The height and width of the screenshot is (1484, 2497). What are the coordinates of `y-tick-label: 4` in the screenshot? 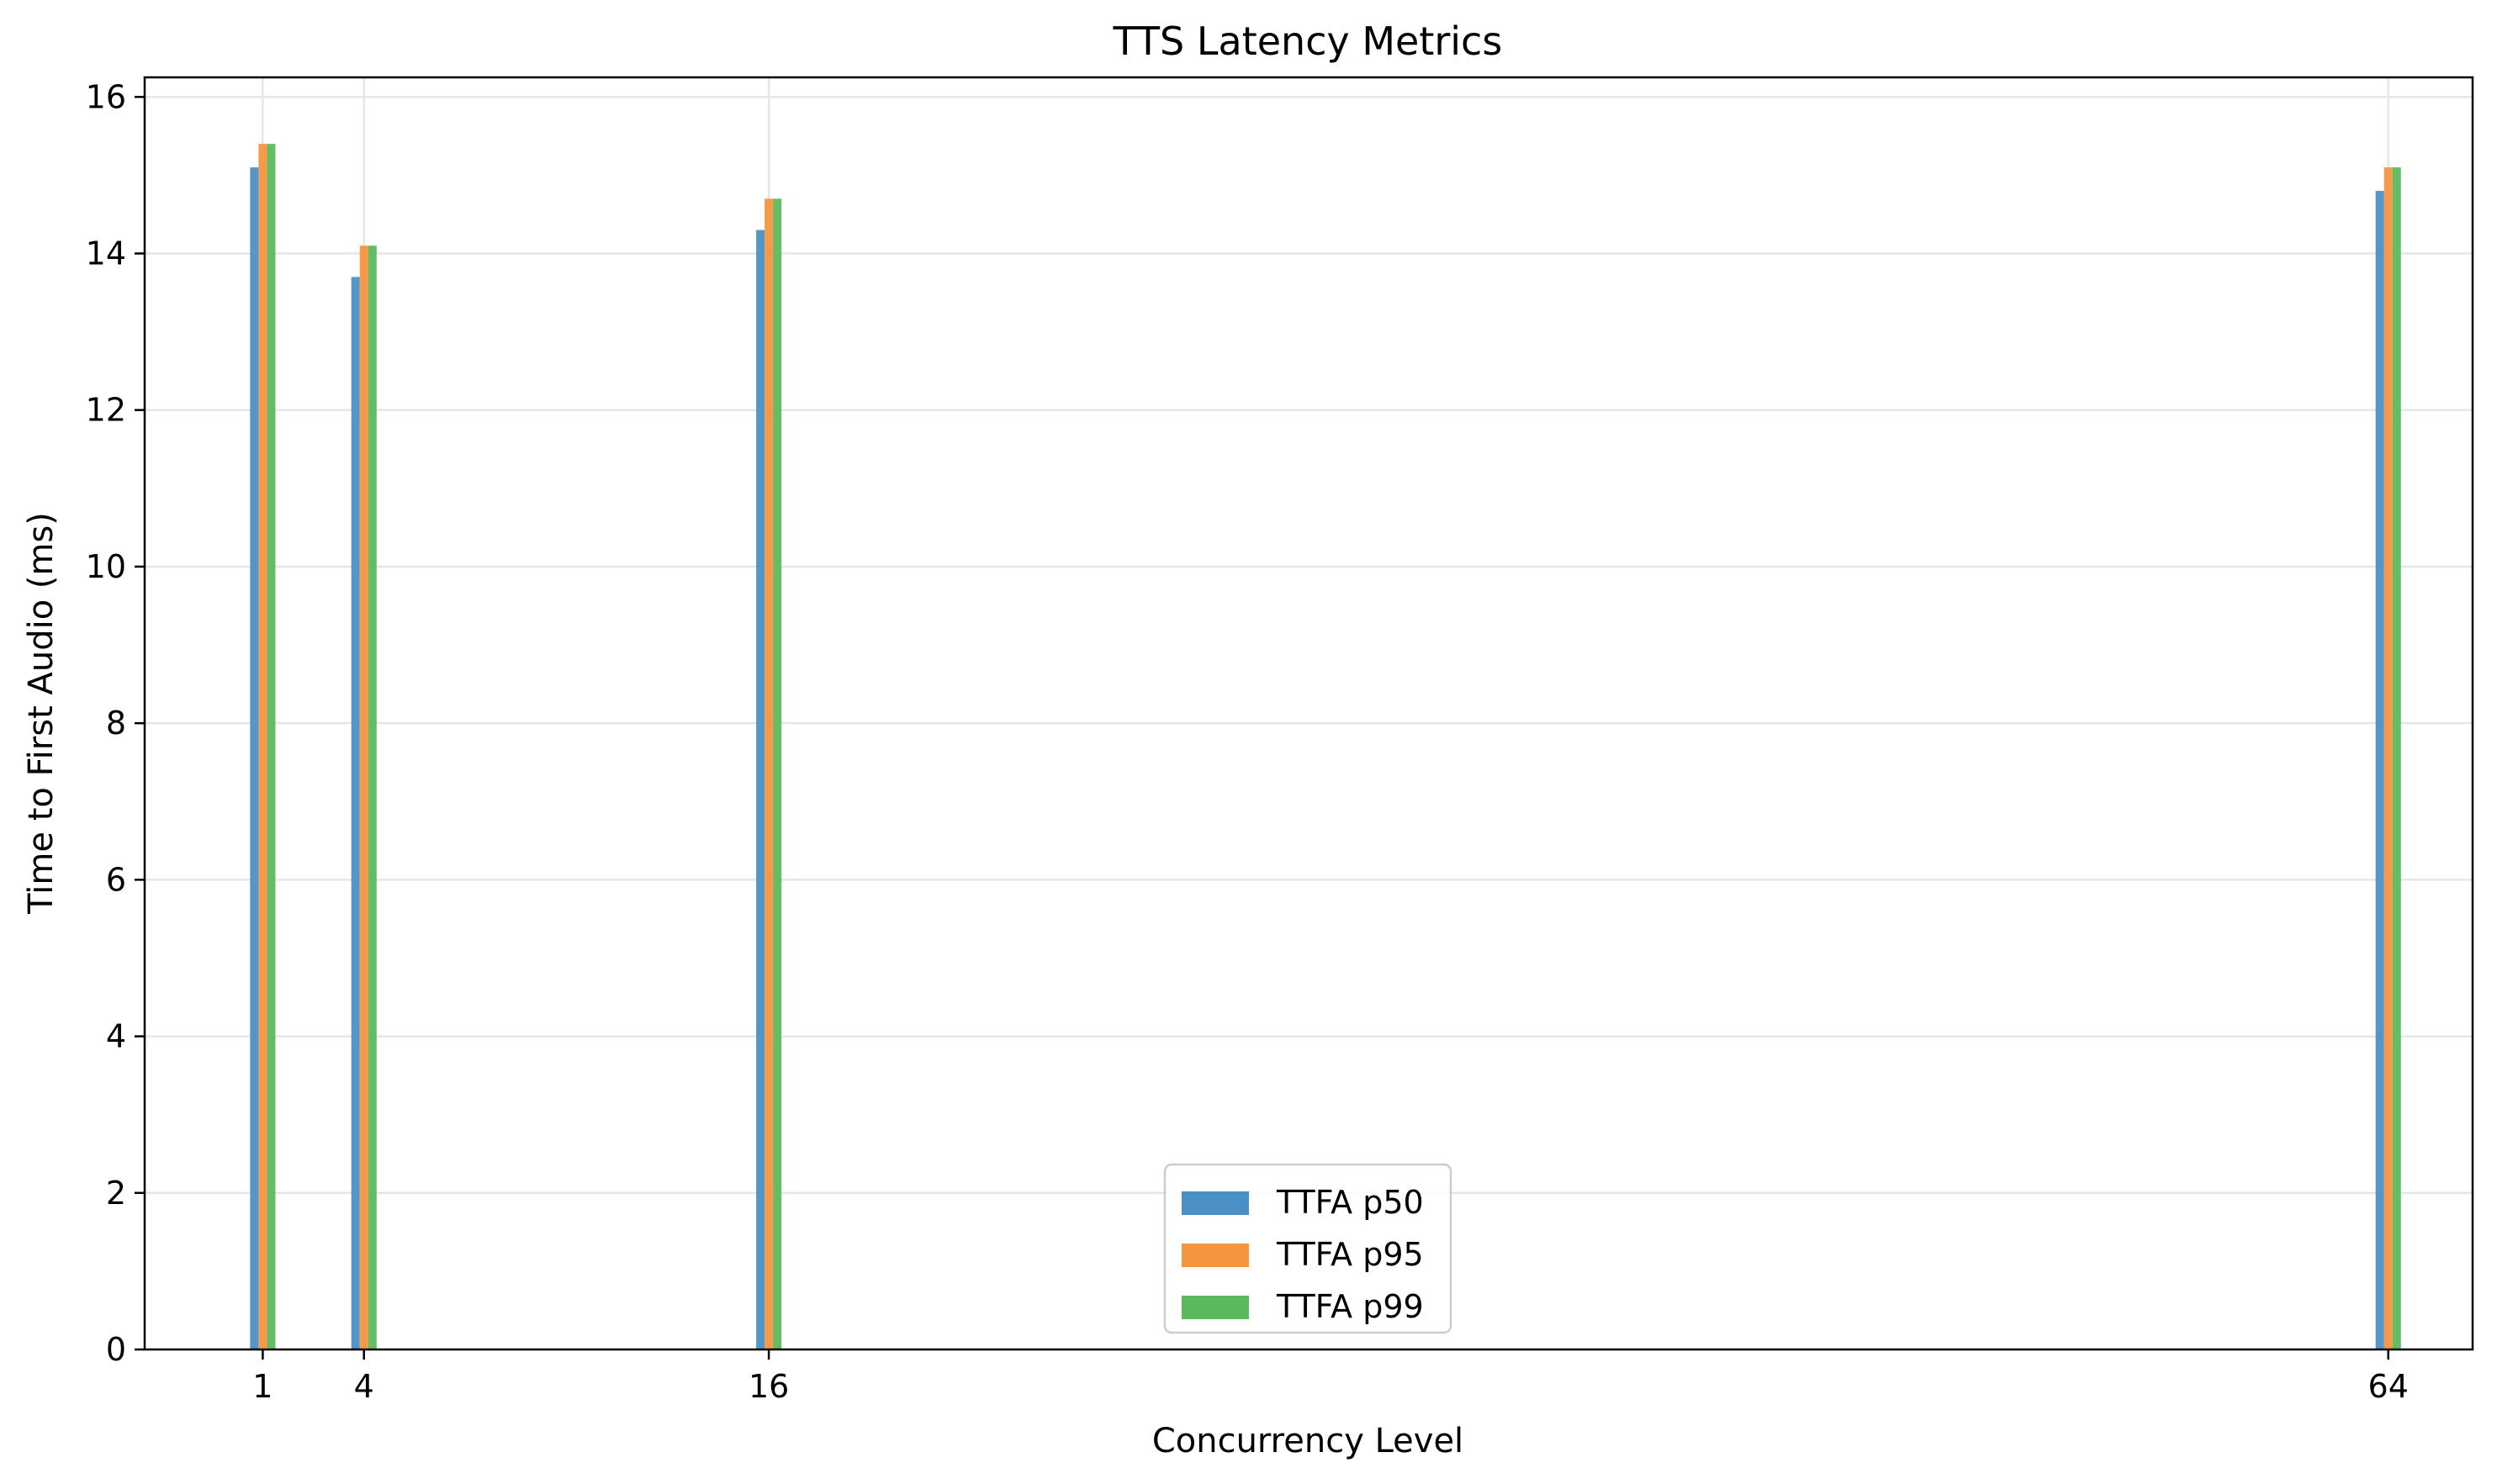 It's located at (116, 1036).